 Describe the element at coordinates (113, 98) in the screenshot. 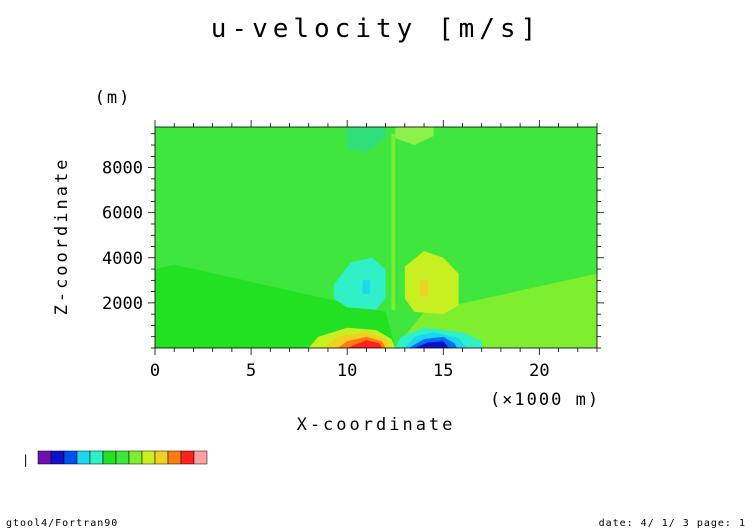

I see `y-unit-label: (m)` at that location.